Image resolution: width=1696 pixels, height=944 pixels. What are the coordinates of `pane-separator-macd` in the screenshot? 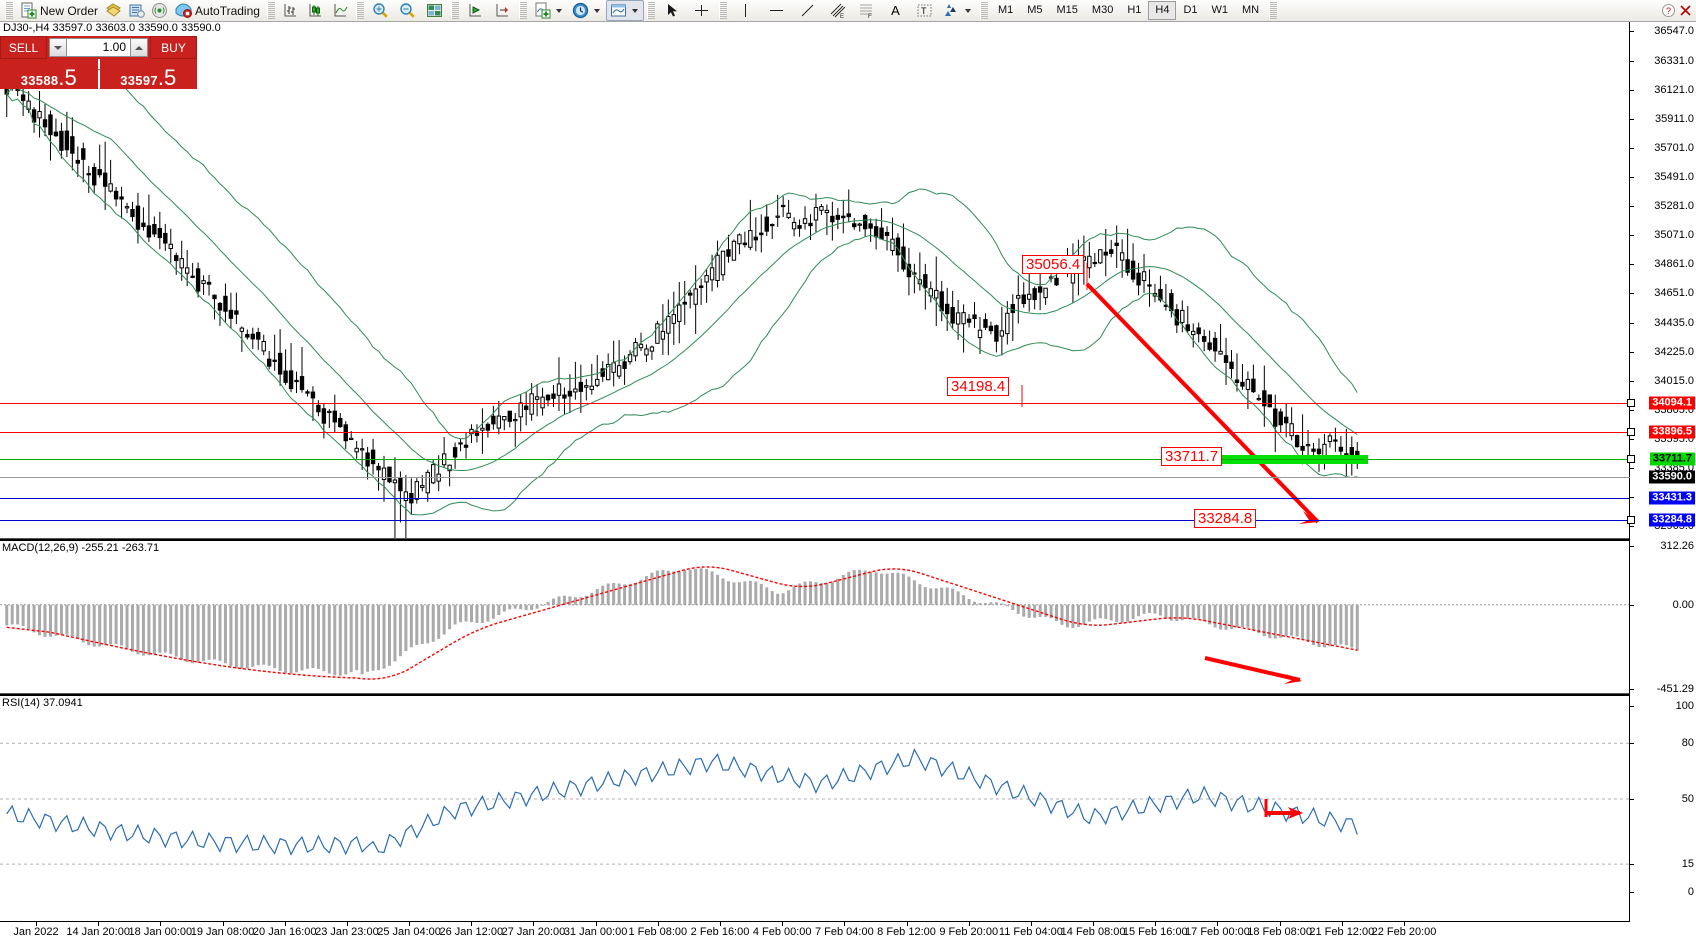 It's located at (815, 540).